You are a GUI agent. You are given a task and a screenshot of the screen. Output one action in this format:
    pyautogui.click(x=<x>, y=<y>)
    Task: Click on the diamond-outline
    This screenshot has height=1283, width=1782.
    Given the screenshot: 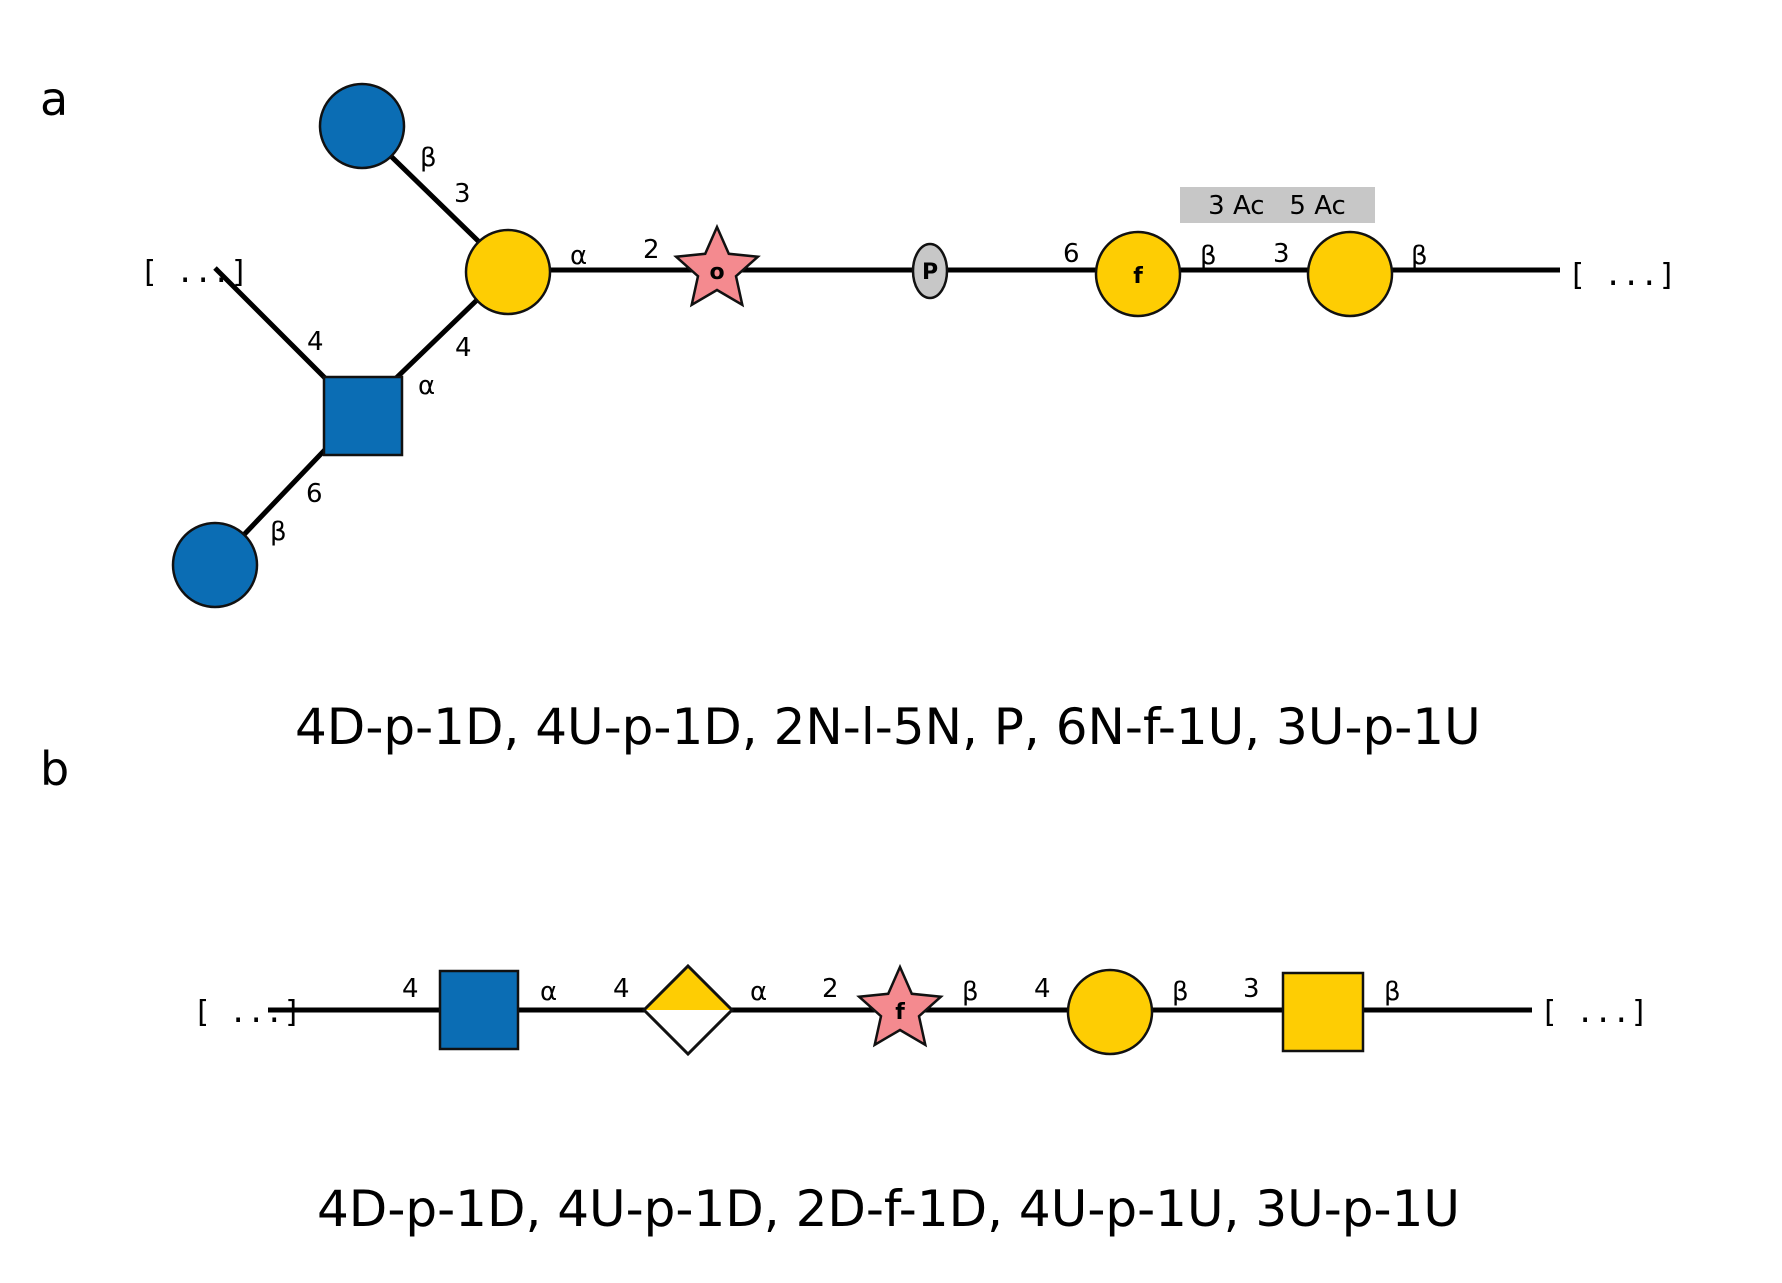 What is the action you would take?
    pyautogui.click(x=688, y=1010)
    